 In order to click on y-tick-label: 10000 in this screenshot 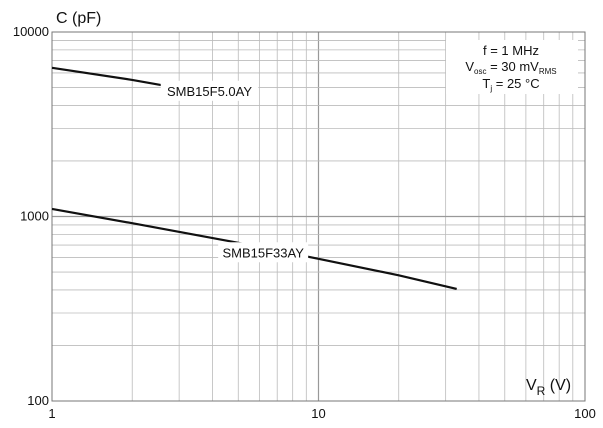, I will do `click(31, 31)`.